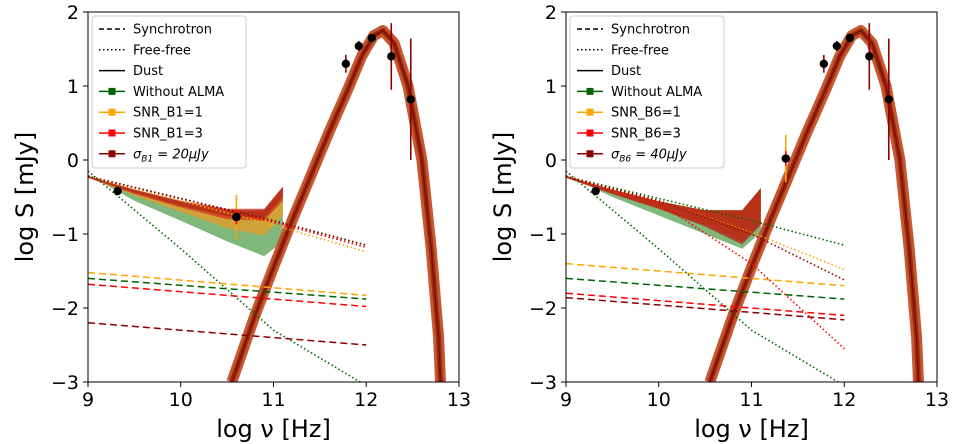 This screenshot has height=444, width=967. What do you see at coordinates (503, 197) in the screenshot?
I see `y-axis-label: log S [mJy]` at bounding box center [503, 197].